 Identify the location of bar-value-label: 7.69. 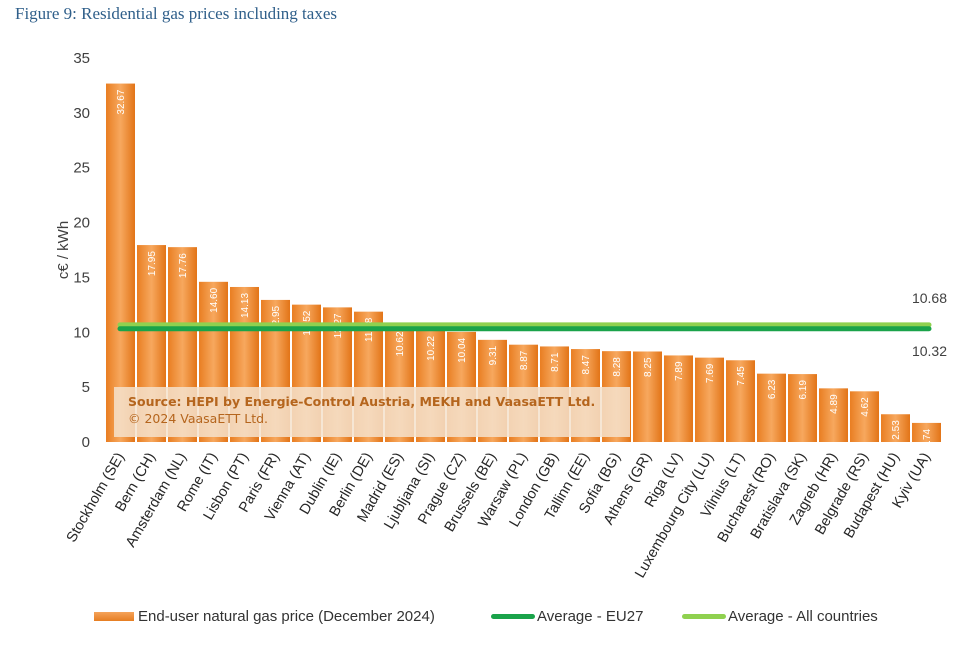
(710, 373).